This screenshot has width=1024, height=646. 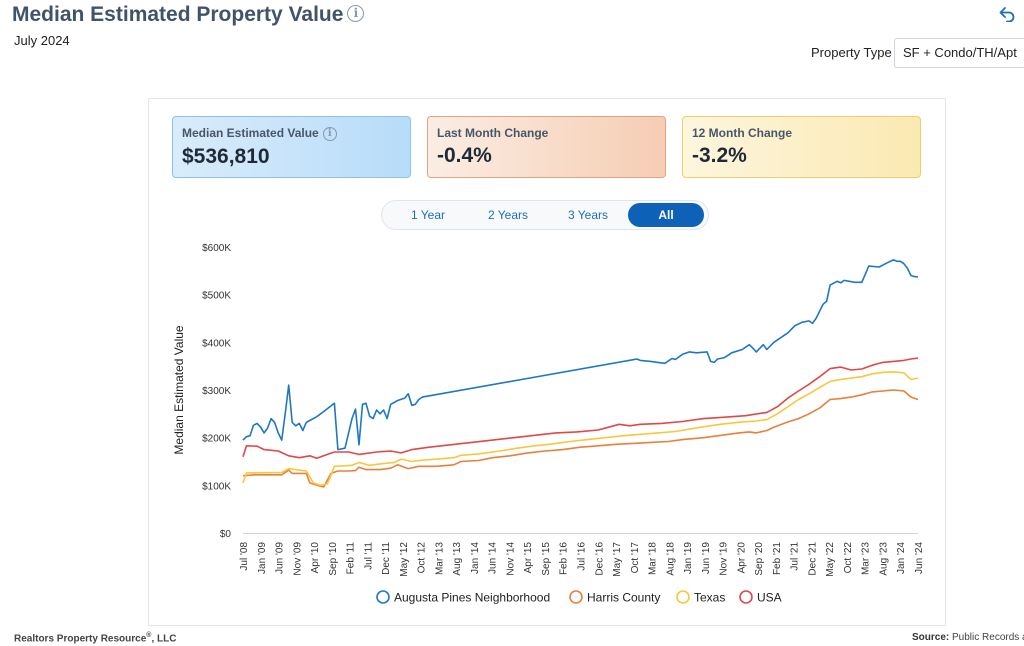 What do you see at coordinates (178, 14) in the screenshot?
I see `page-title-text: Median Estimated Property Value` at bounding box center [178, 14].